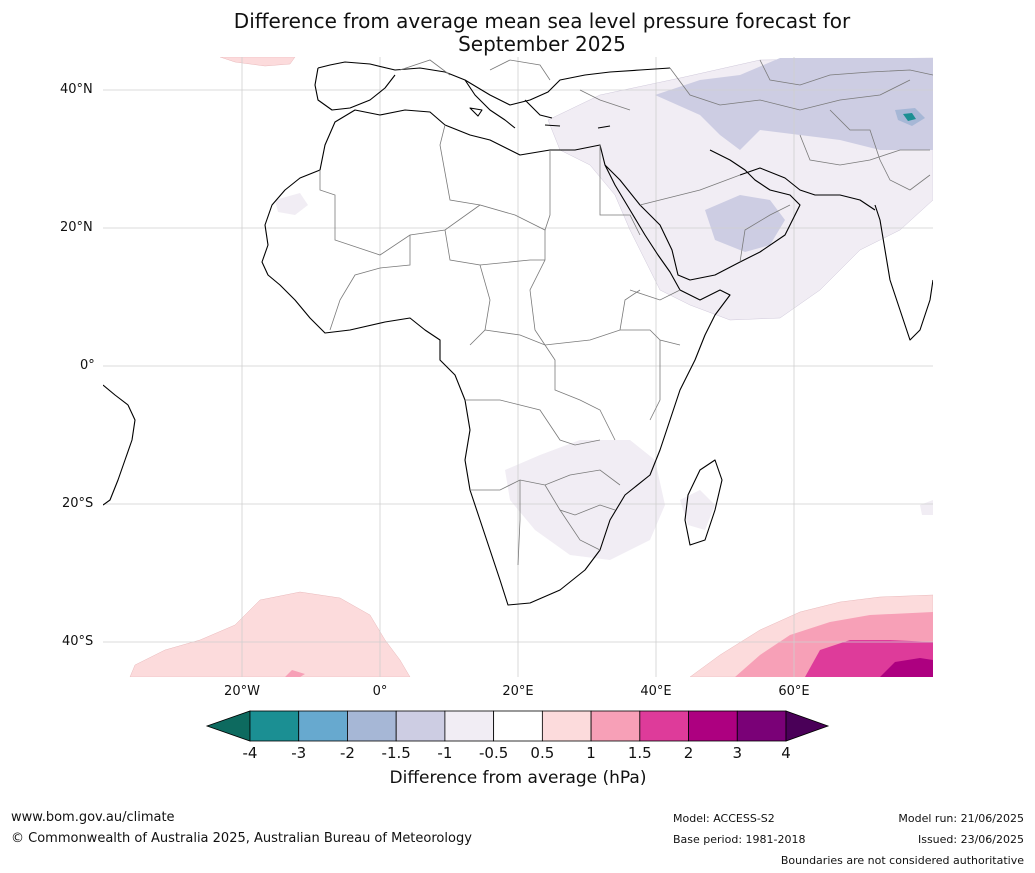 The width and height of the screenshot is (1035, 873). What do you see at coordinates (745, 223) in the screenshot?
I see `anomaly-neg-arabia-core` at bounding box center [745, 223].